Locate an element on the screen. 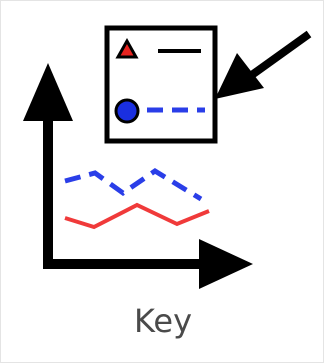 The width and height of the screenshot is (324, 363). legend-triangle-marker is located at coordinates (127, 48).